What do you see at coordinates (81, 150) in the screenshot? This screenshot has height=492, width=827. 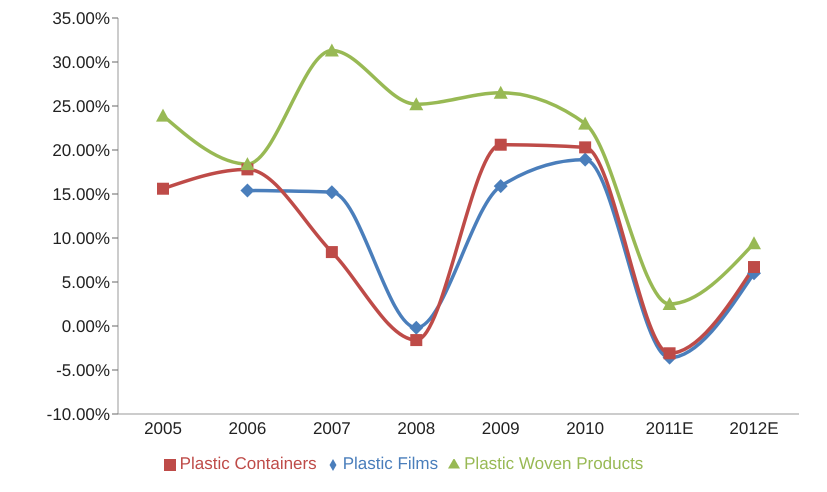 I see `y-tick-label: 20.00%` at bounding box center [81, 150].